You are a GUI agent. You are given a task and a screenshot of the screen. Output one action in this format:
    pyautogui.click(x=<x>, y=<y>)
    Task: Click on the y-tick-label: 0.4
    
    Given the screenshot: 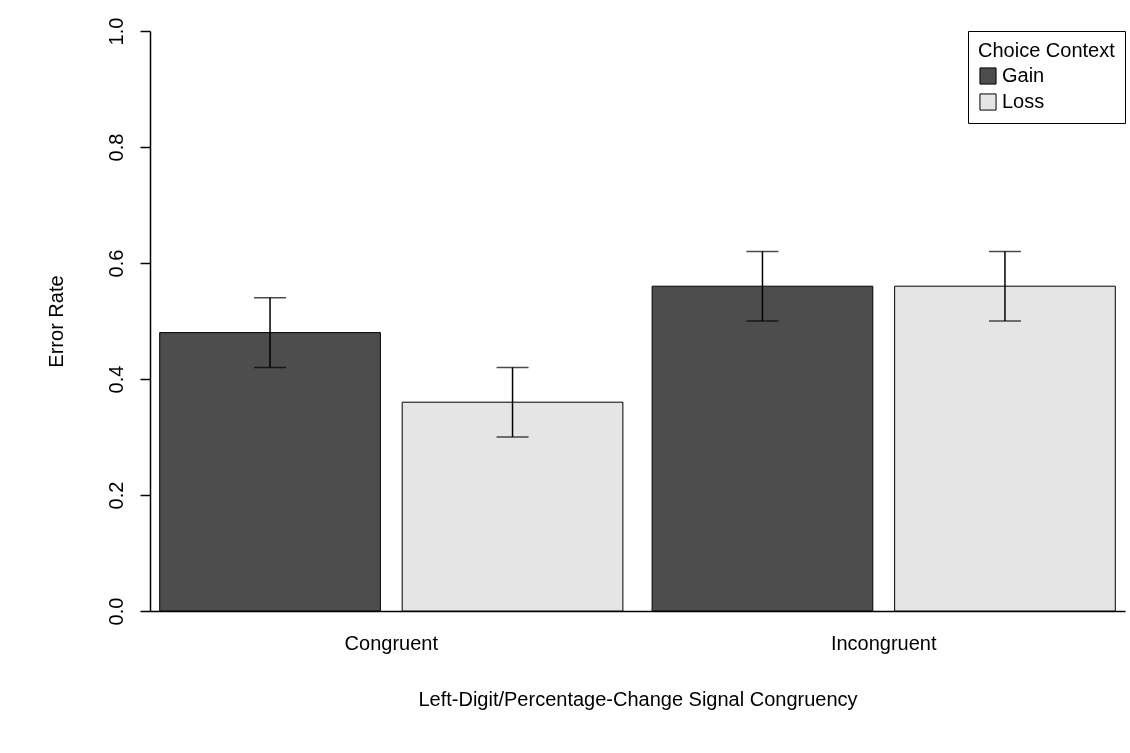 What is the action you would take?
    pyautogui.click(x=115, y=379)
    